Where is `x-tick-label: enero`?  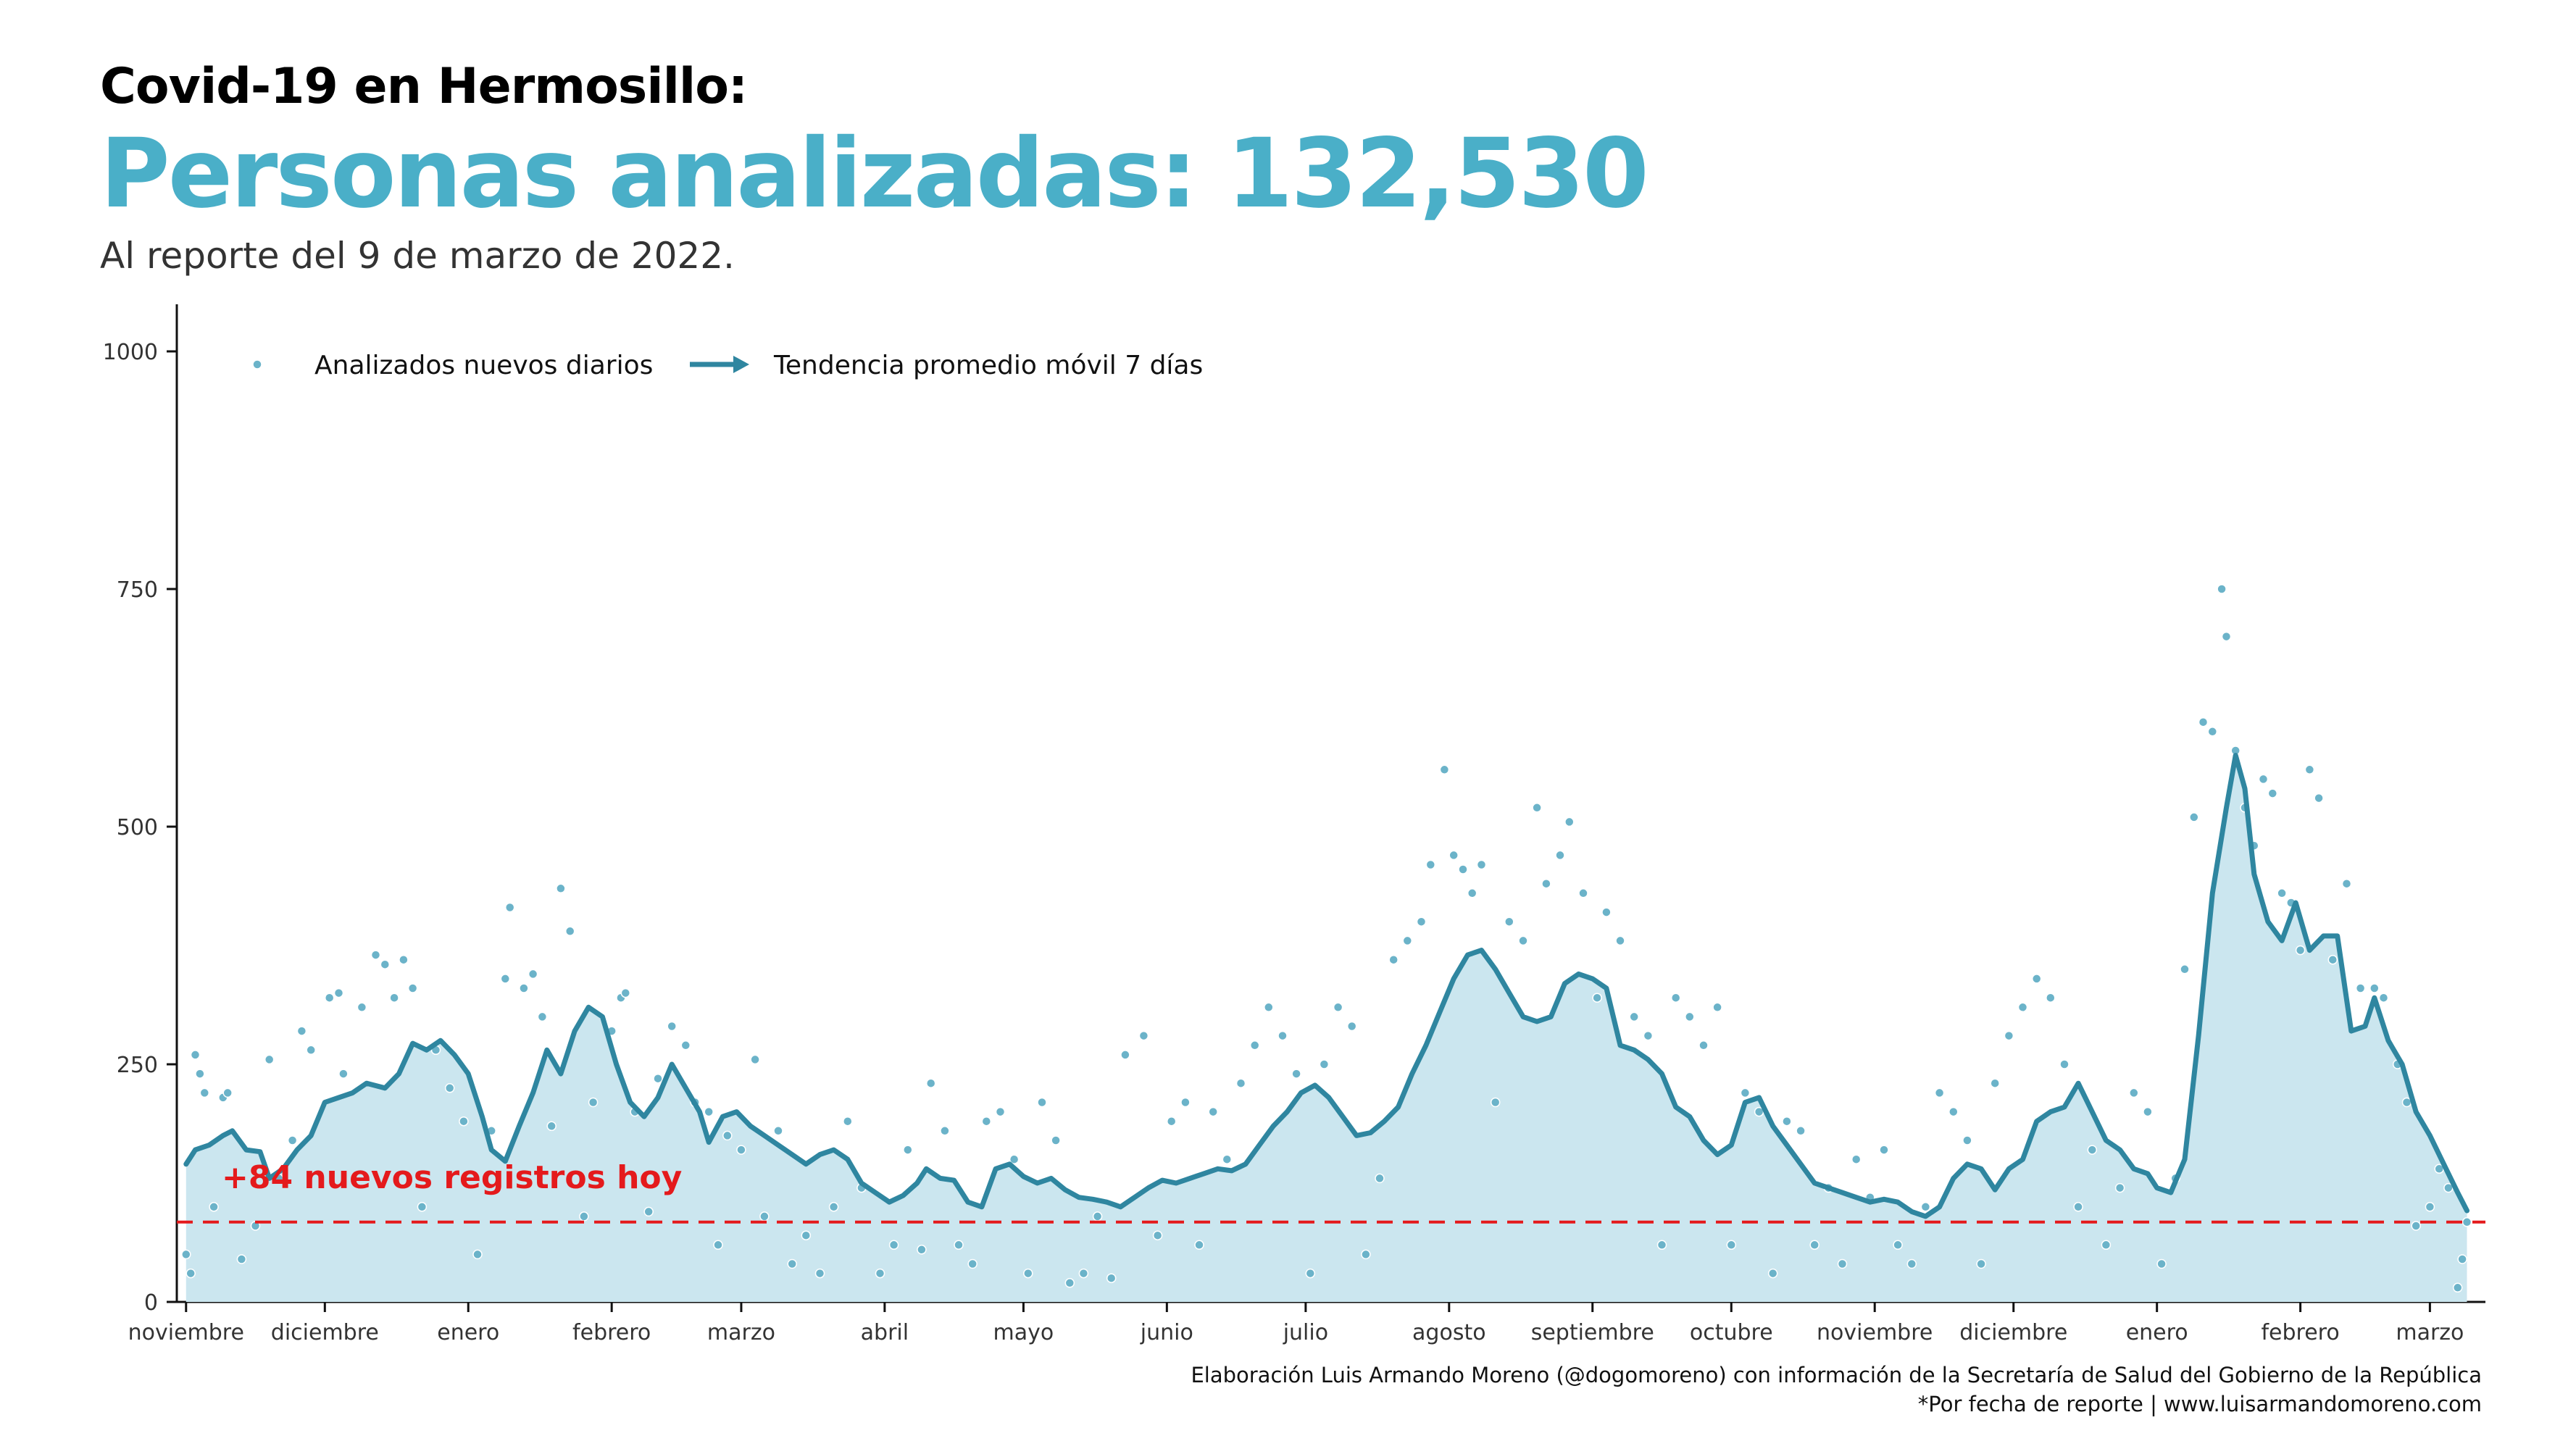
x-tick-label: enero is located at coordinates (2157, 1332).